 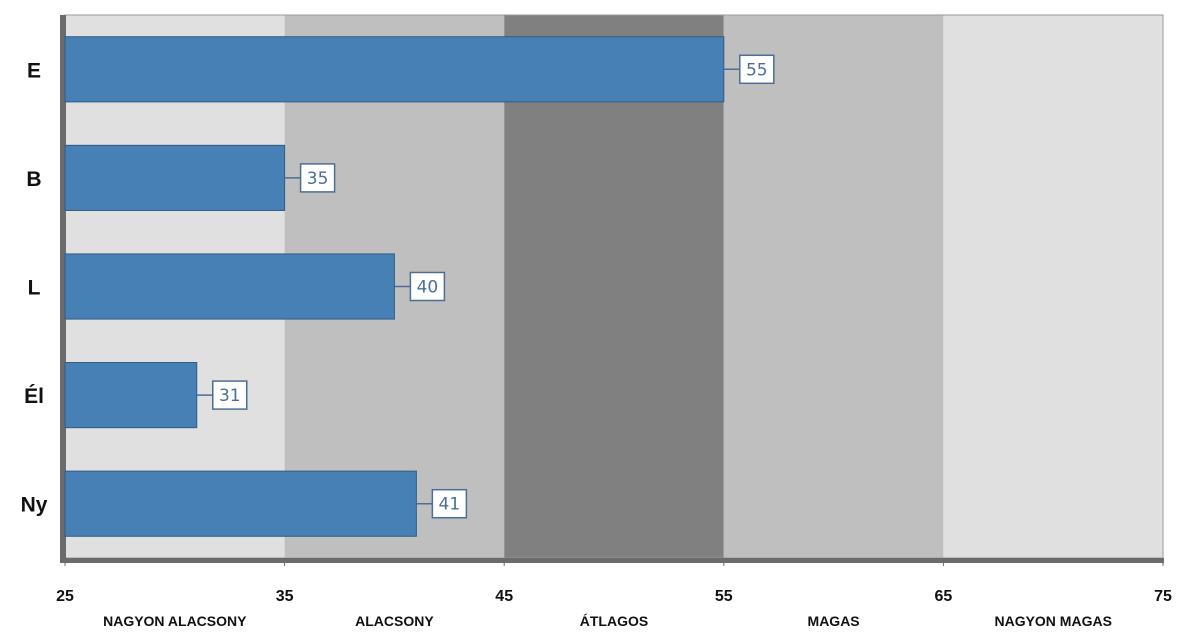 What do you see at coordinates (614, 621) in the screenshot?
I see `band-label-2: ÁTLAGOS` at bounding box center [614, 621].